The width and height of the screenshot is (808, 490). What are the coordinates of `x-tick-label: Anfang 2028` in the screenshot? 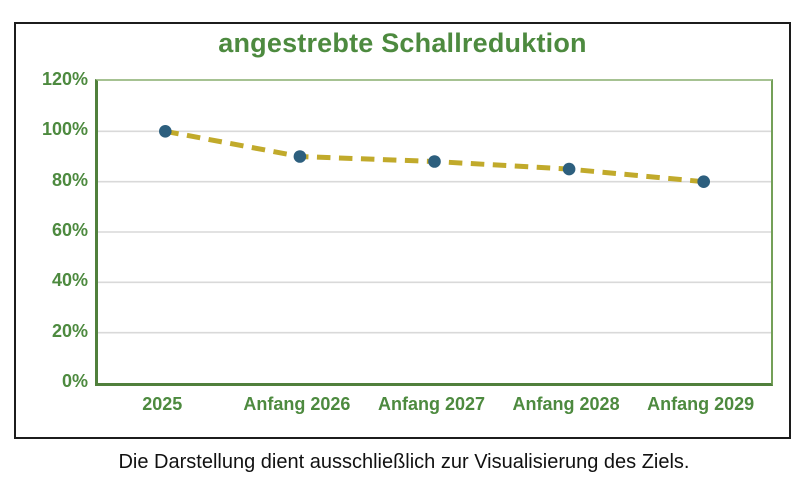 It's located at (566, 404).